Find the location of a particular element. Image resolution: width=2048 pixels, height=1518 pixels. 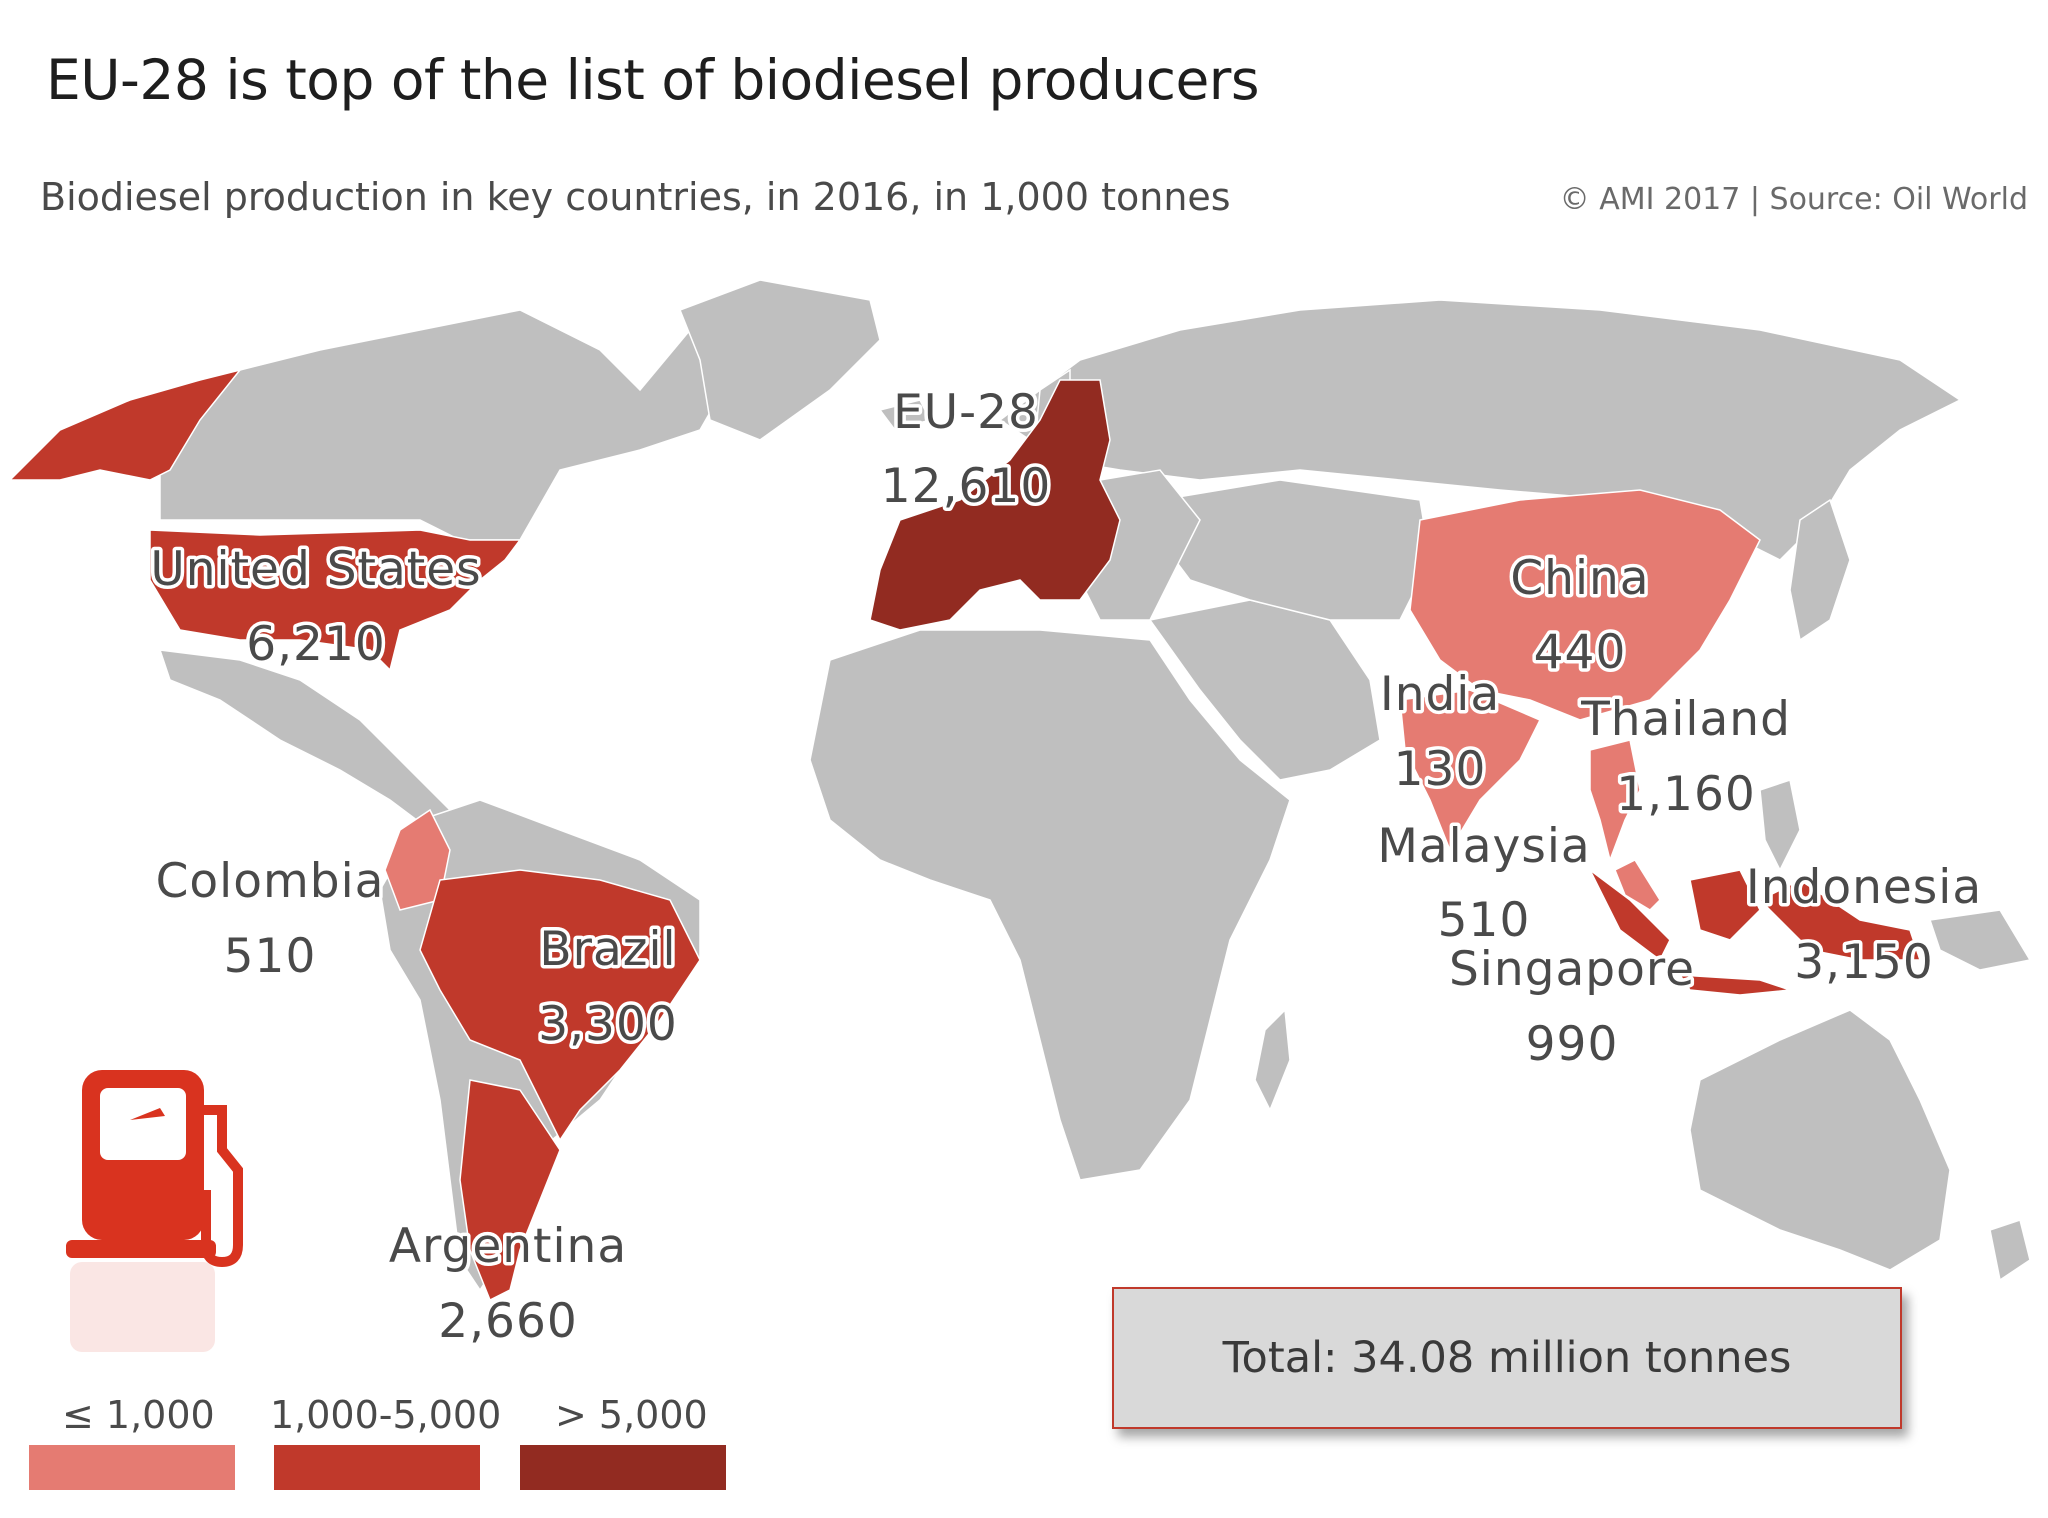

region-indonesia-java is located at coordinates (1734, 985).